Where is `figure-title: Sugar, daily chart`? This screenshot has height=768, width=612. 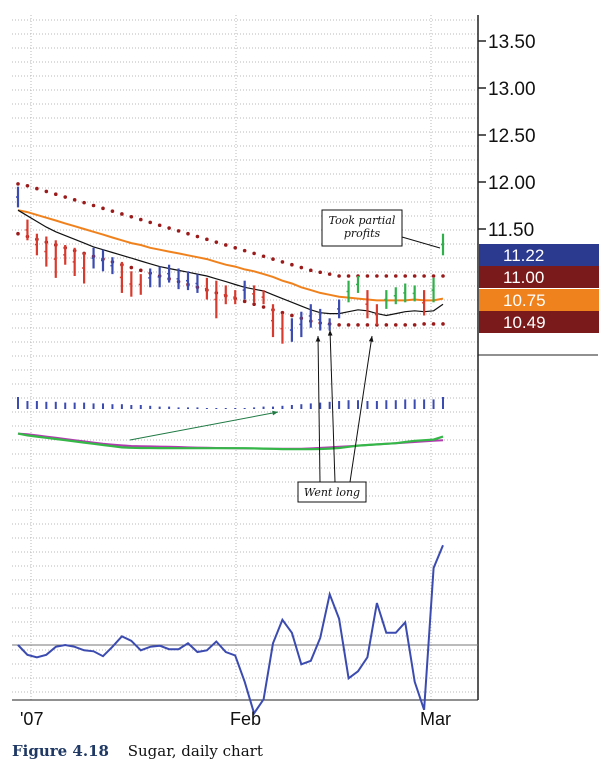
figure-title: Sugar, daily chart is located at coordinates (195, 751).